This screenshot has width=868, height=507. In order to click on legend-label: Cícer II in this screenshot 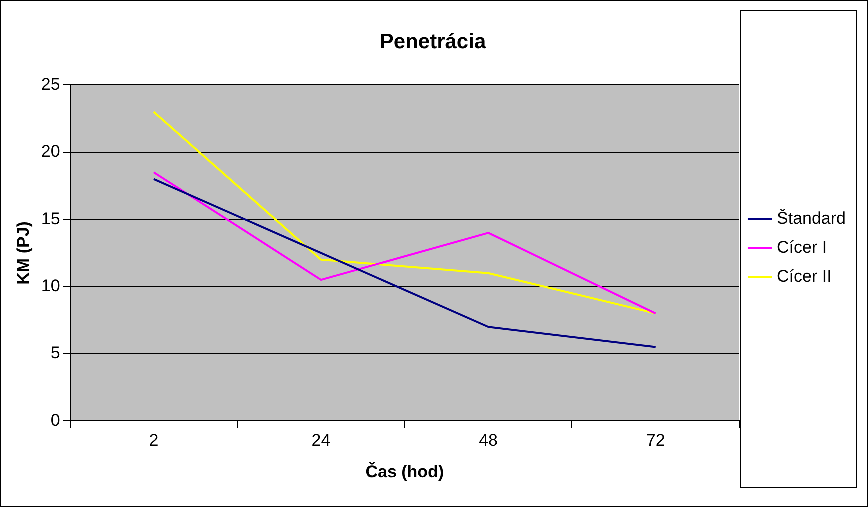, I will do `click(804, 276)`.